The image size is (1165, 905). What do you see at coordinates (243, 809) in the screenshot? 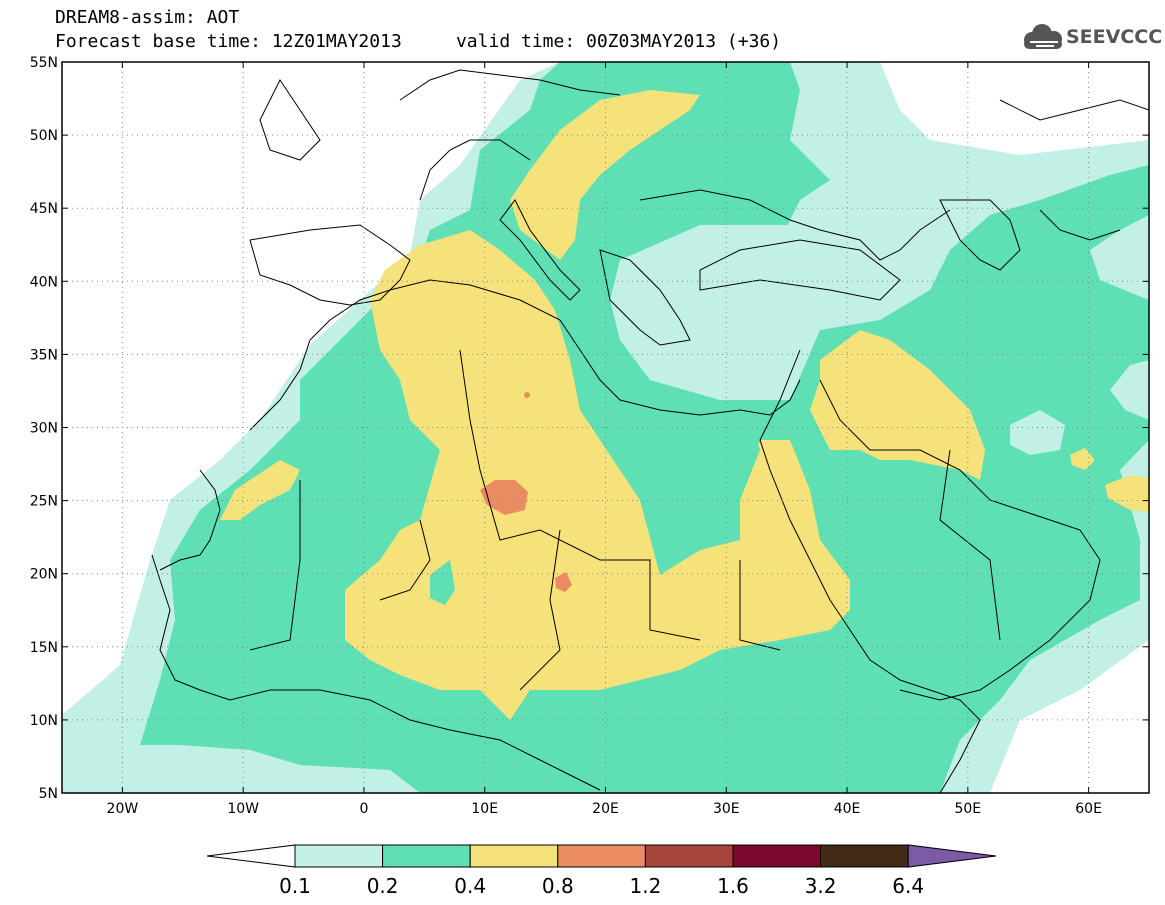
I see `x-tick-label: 10W` at bounding box center [243, 809].